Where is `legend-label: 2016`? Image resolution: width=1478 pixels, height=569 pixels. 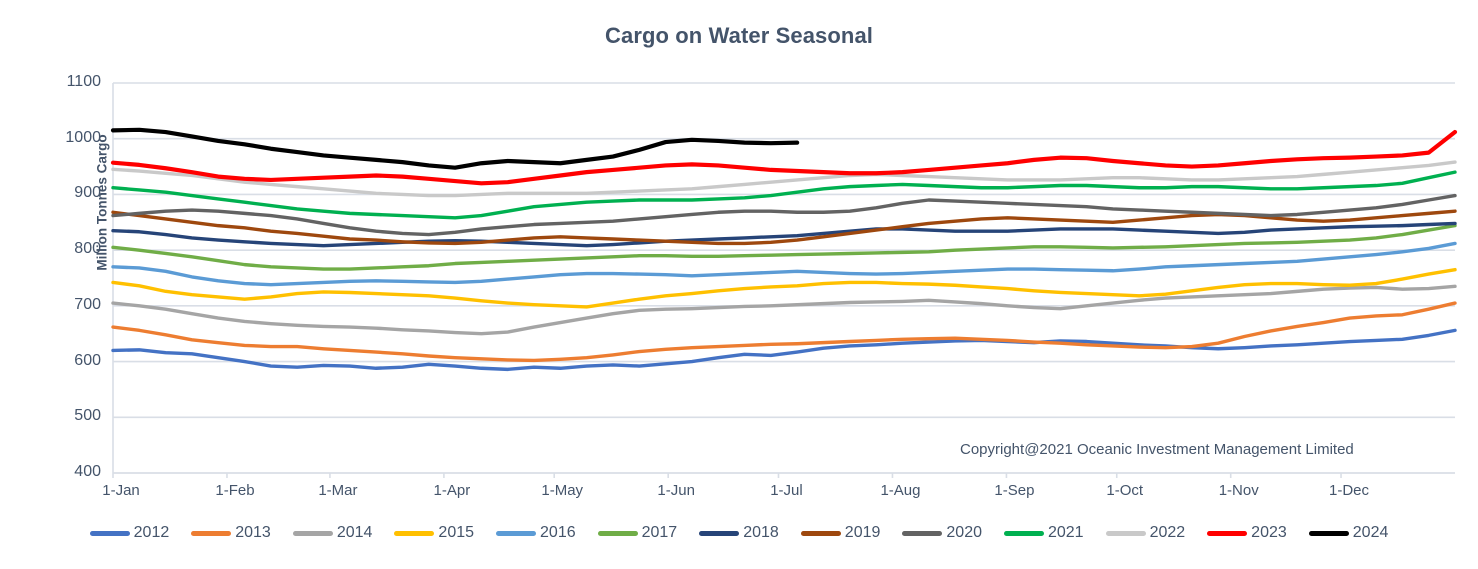
legend-label: 2016 is located at coordinates (558, 532).